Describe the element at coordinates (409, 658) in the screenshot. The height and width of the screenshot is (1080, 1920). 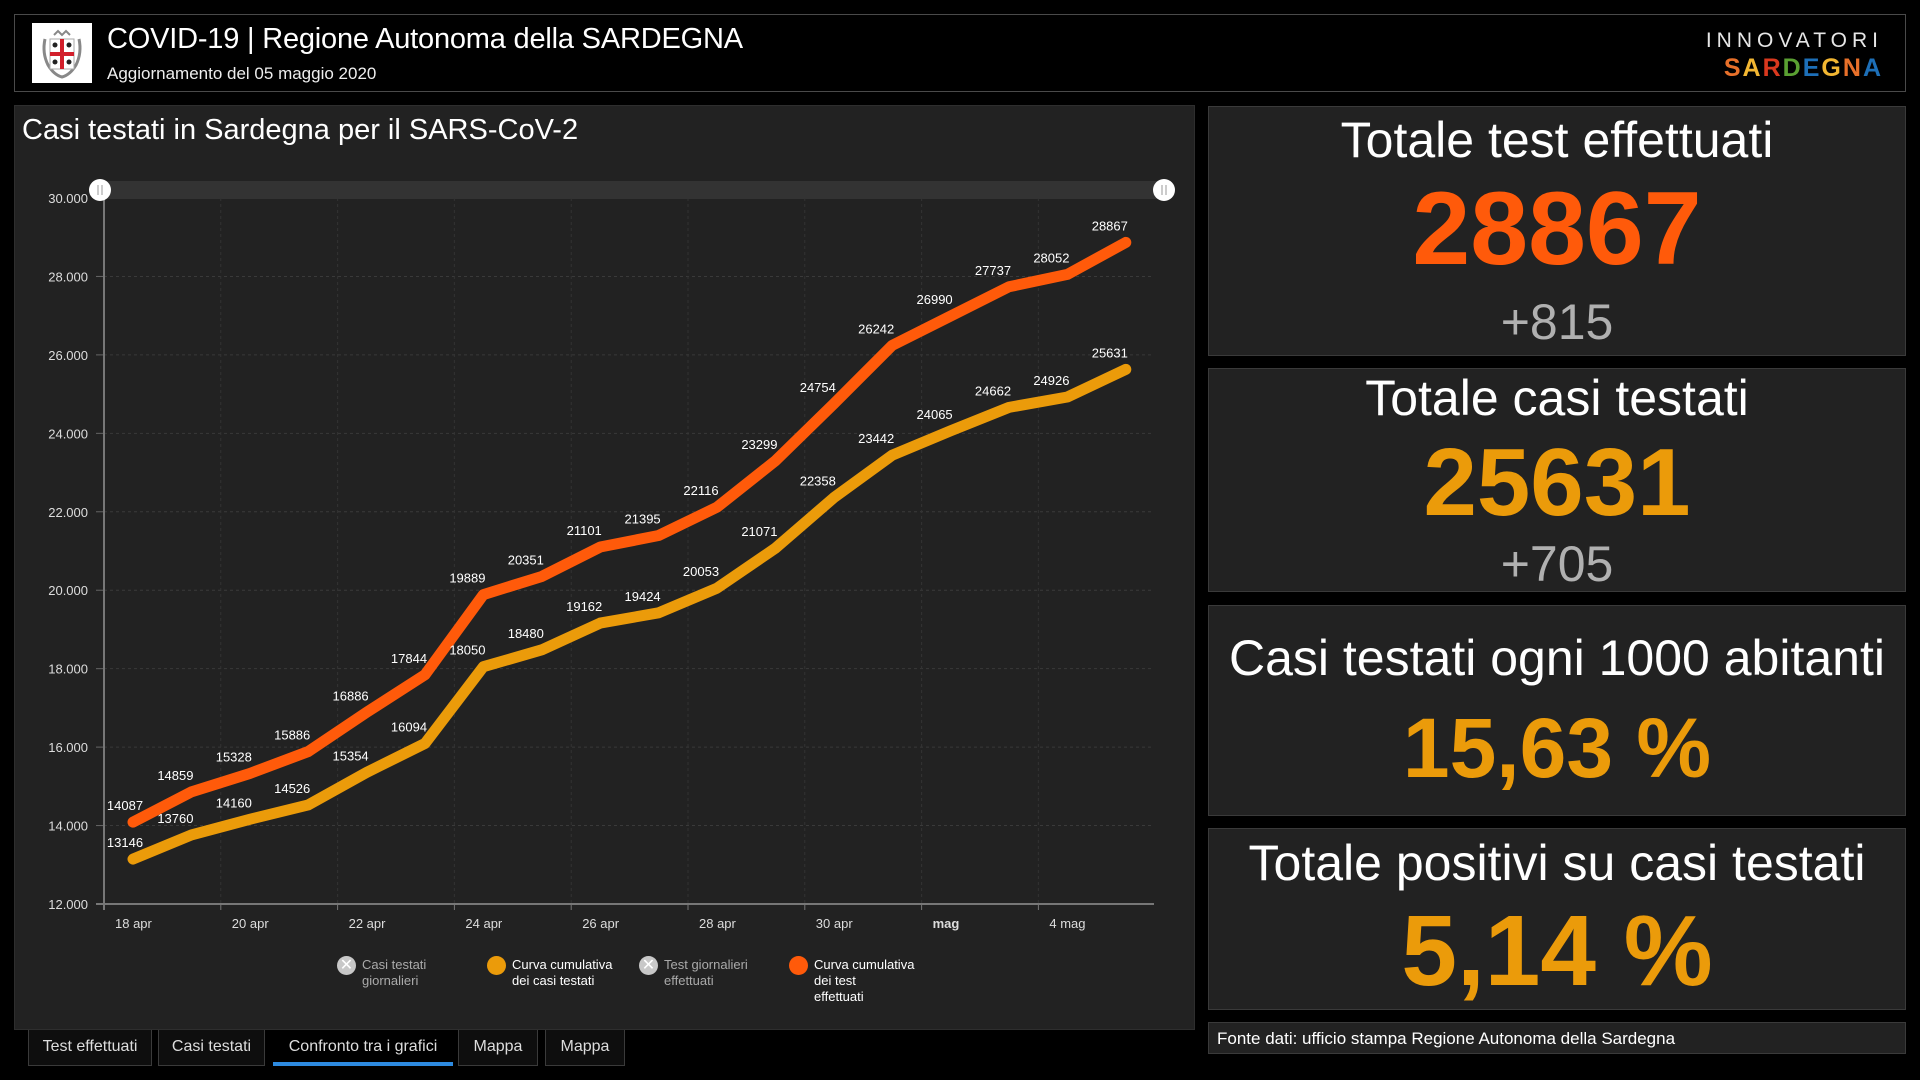
I see `data-label: 17844` at that location.